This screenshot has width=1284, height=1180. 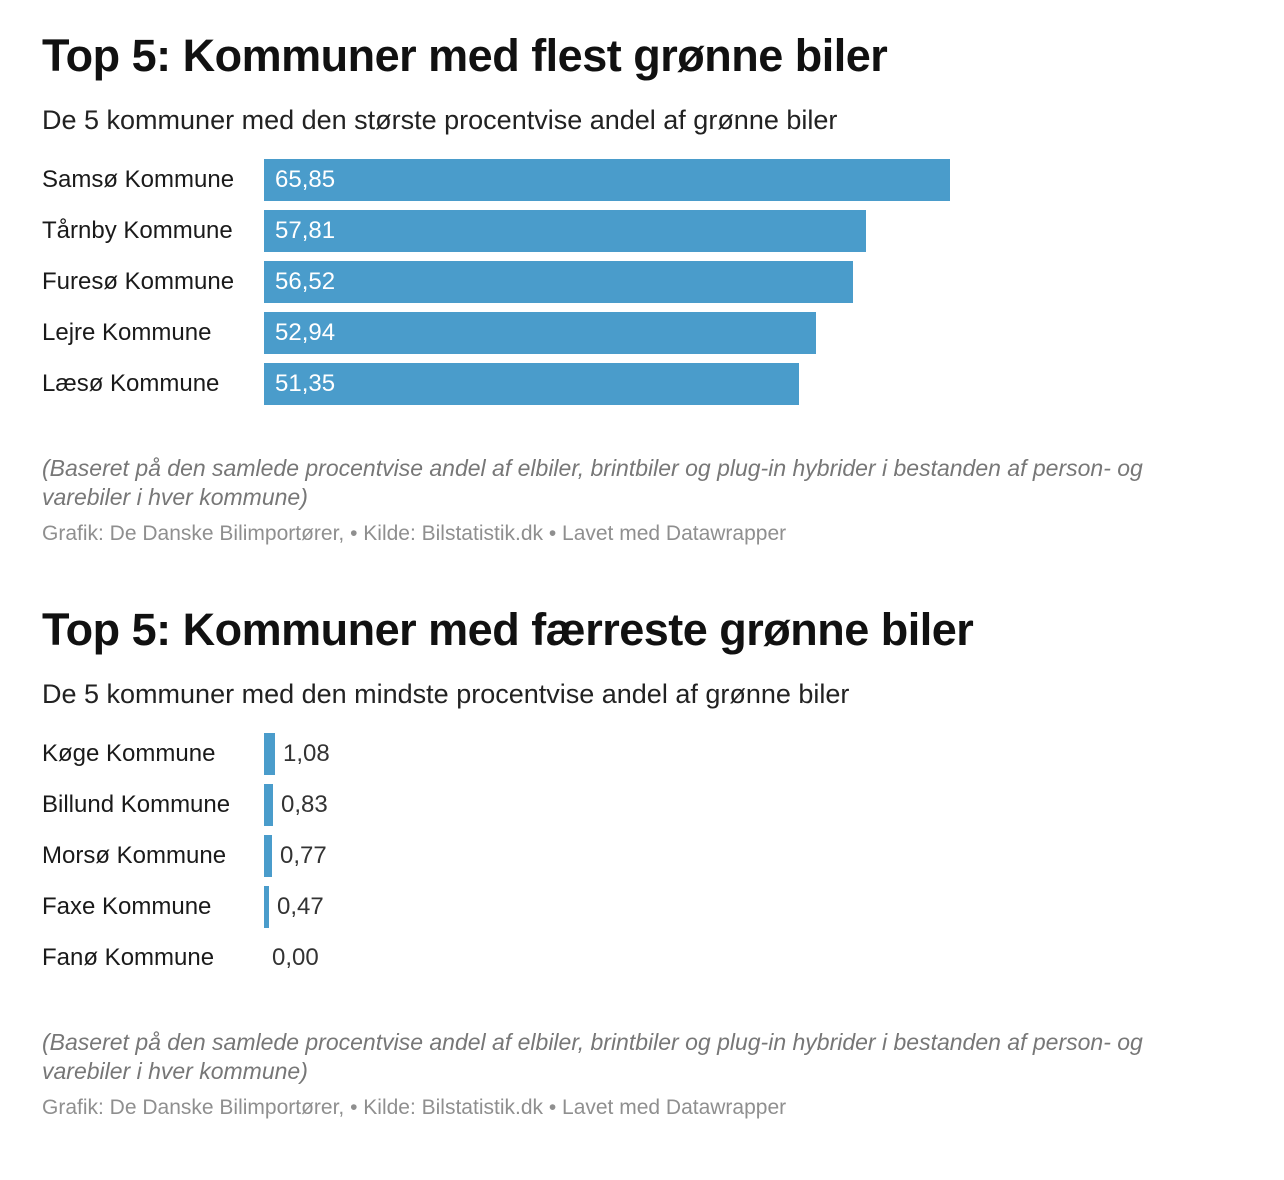 I want to click on category-label: Furesø Kommune, so click(x=138, y=281).